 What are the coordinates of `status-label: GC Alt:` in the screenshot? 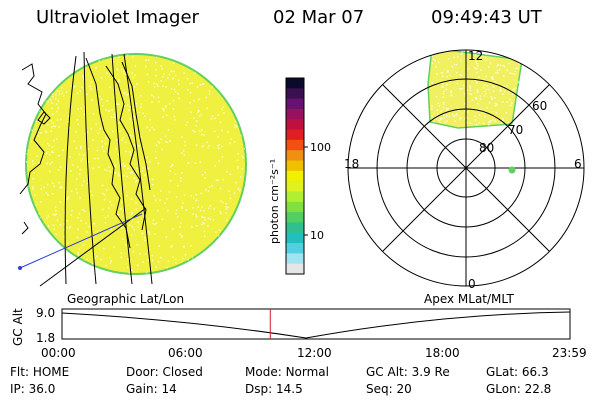 It's located at (387, 372).